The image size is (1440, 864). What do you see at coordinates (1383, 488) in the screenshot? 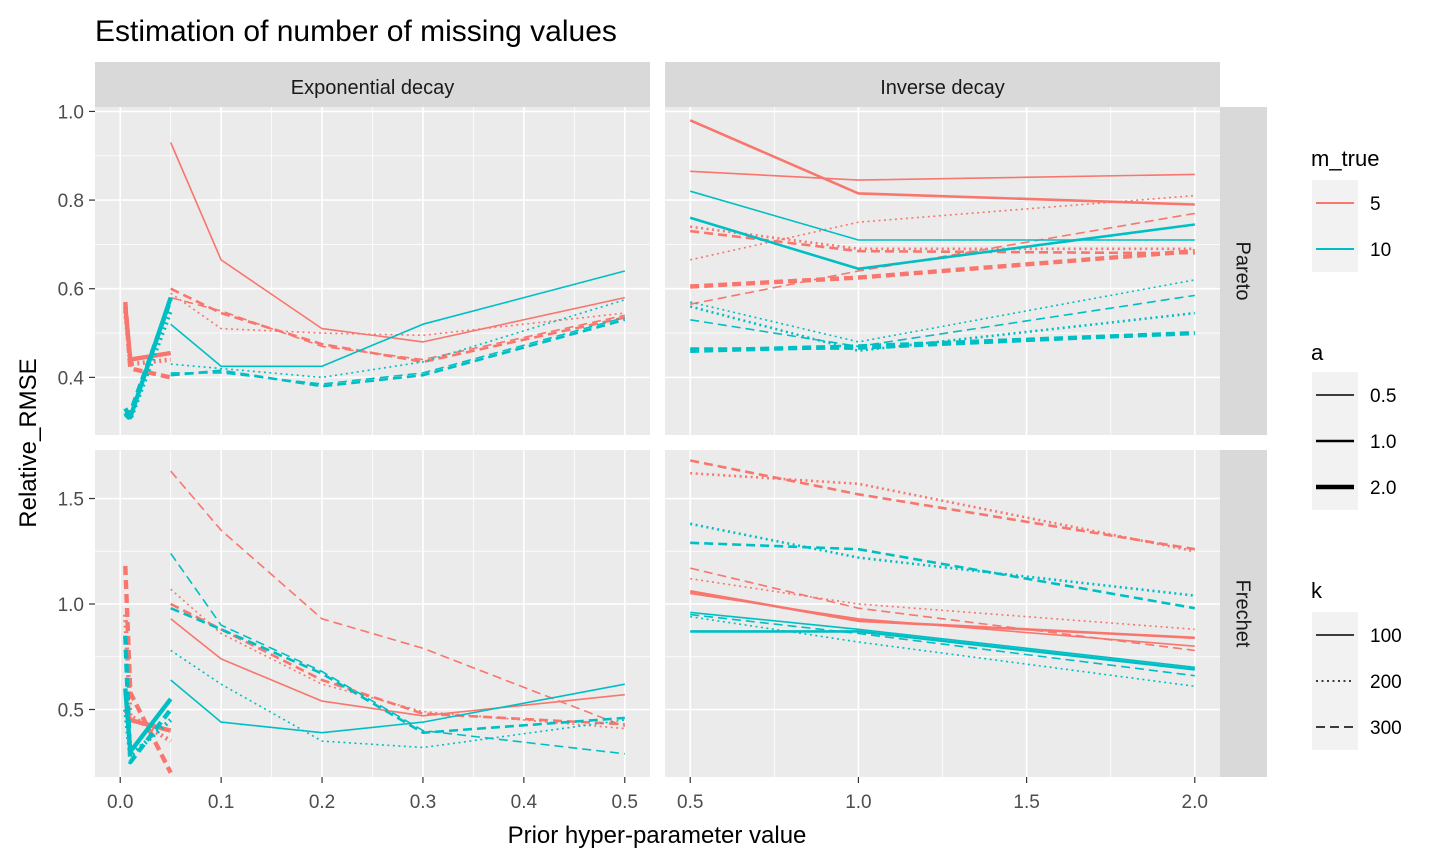
I see `legend-label: 2.0` at bounding box center [1383, 488].